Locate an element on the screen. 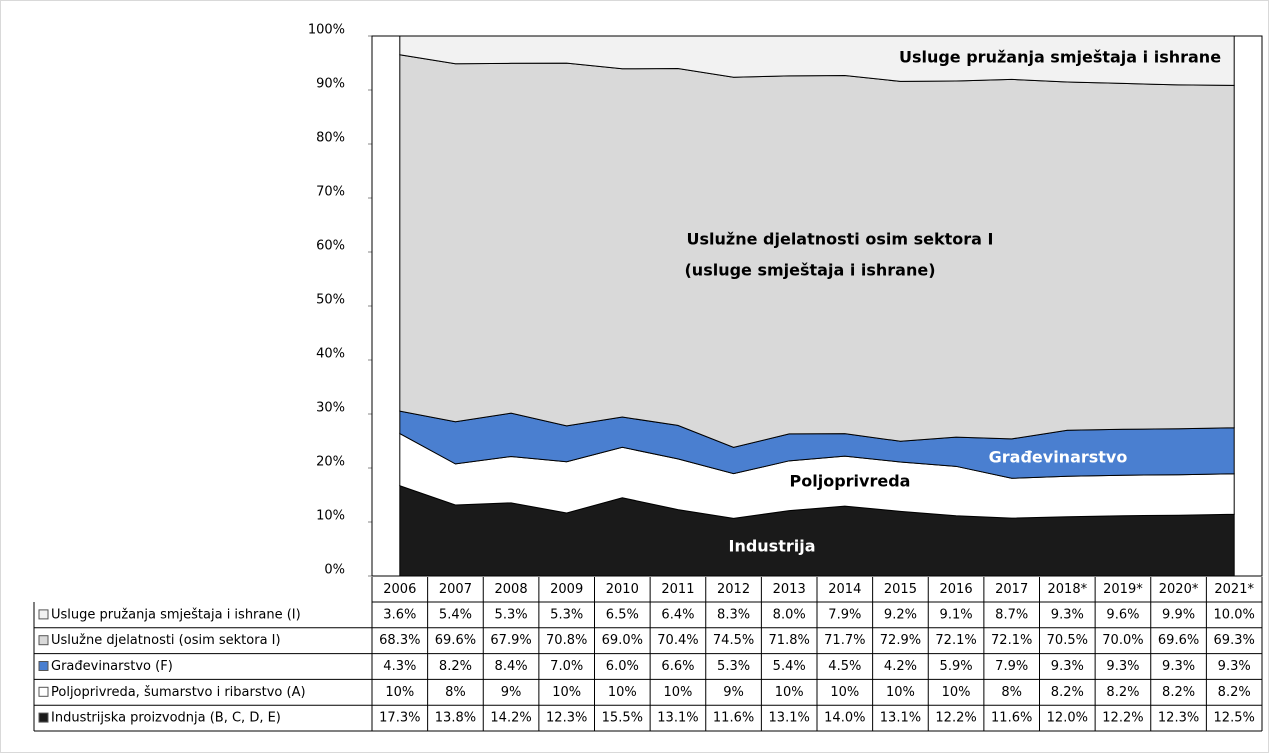  table-cell: 69.0% is located at coordinates (622, 640).